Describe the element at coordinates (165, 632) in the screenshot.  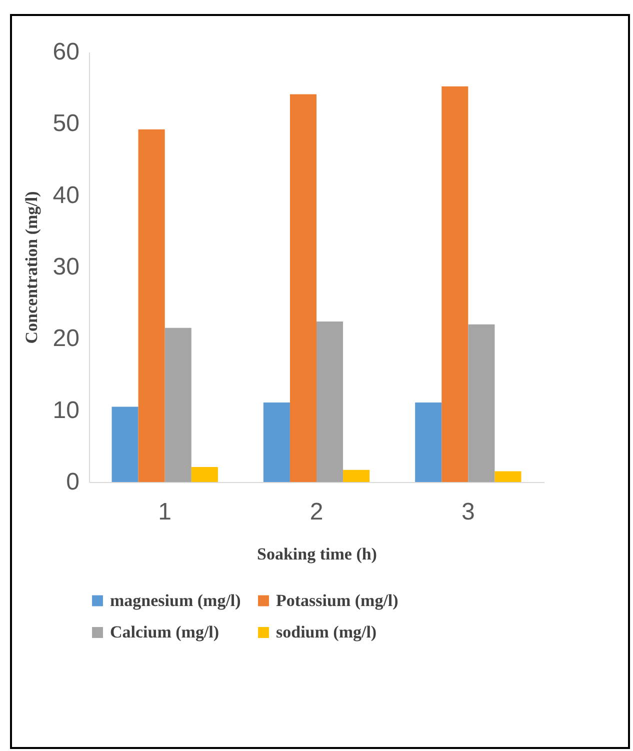
I see `legend-label: Calcium (mg/l)` at that location.